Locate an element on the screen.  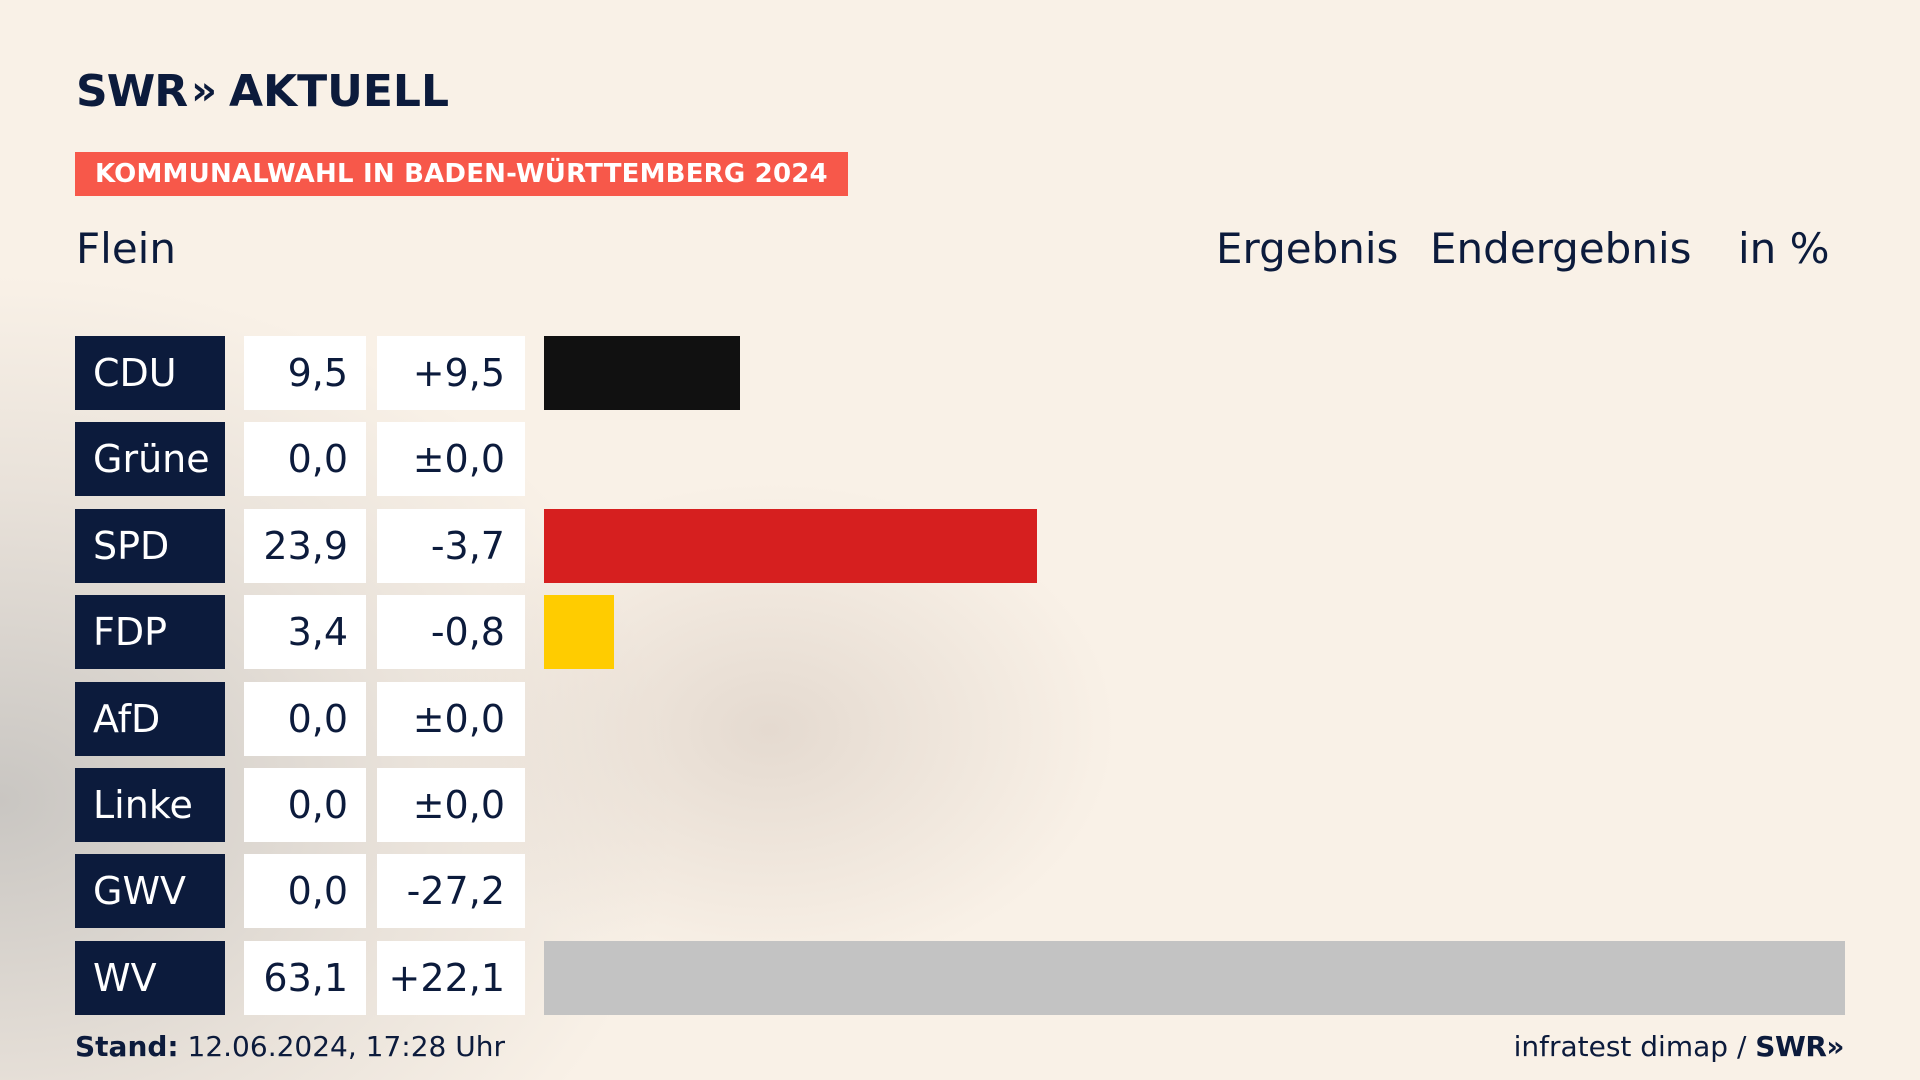
party-label: WV is located at coordinates (150, 977).